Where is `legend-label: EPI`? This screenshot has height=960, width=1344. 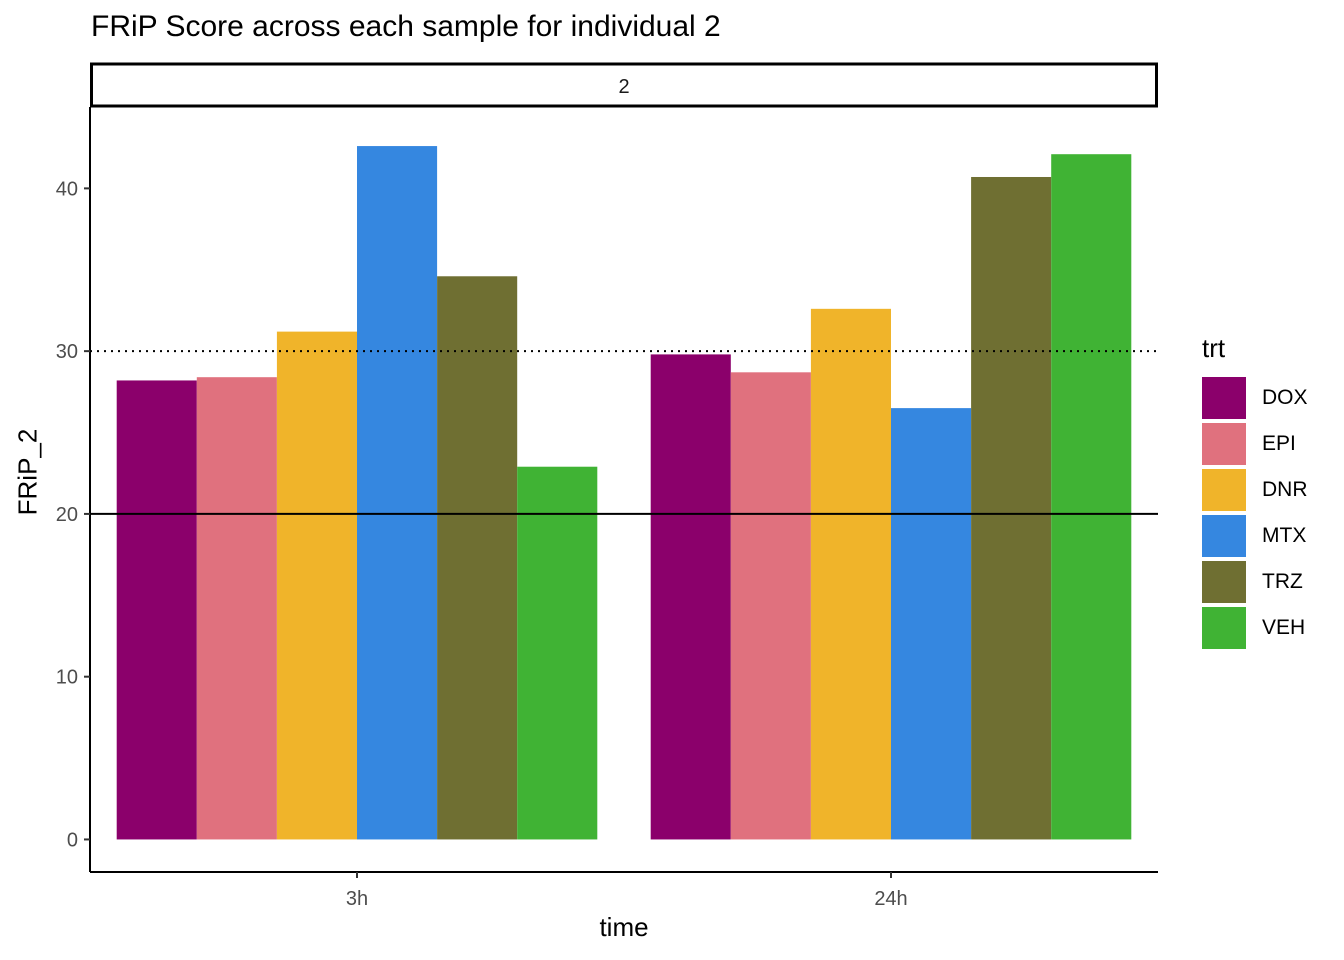
legend-label: EPI is located at coordinates (1279, 443).